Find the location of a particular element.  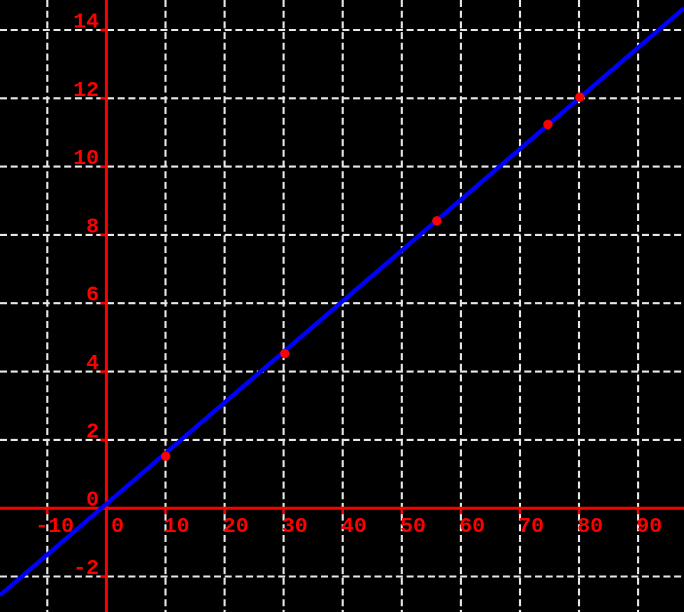

svg-text: 8 is located at coordinates (92, 227).